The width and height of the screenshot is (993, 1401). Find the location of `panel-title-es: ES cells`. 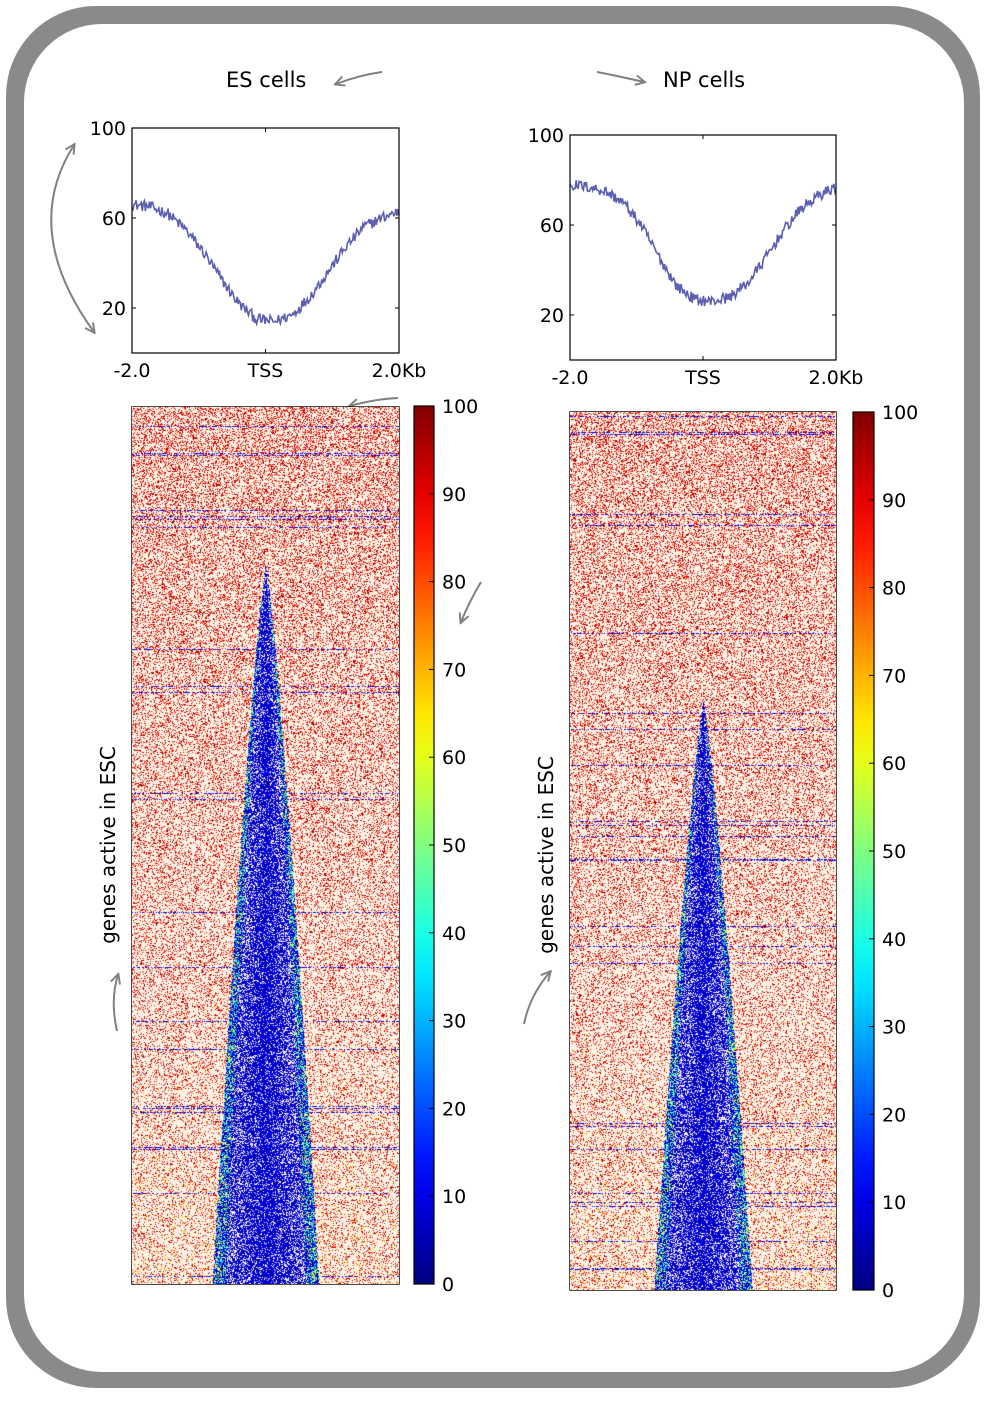

panel-title-es: ES cells is located at coordinates (266, 80).